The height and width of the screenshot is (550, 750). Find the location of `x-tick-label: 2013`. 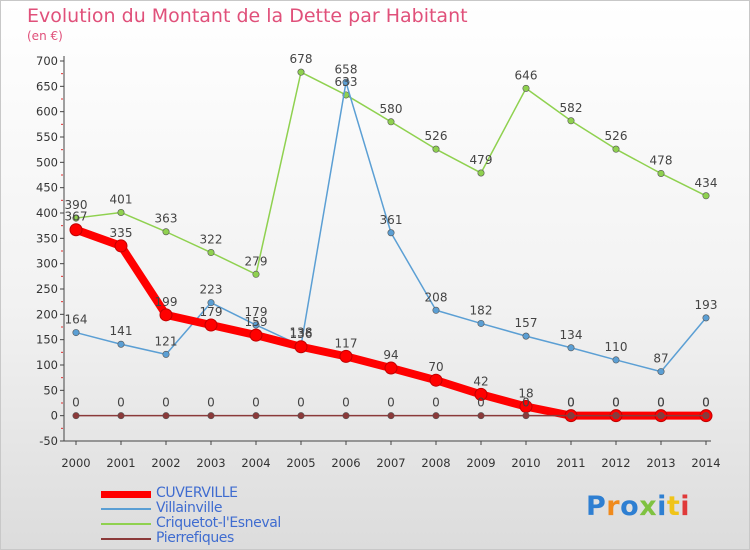

x-tick-label: 2013 is located at coordinates (660, 463).